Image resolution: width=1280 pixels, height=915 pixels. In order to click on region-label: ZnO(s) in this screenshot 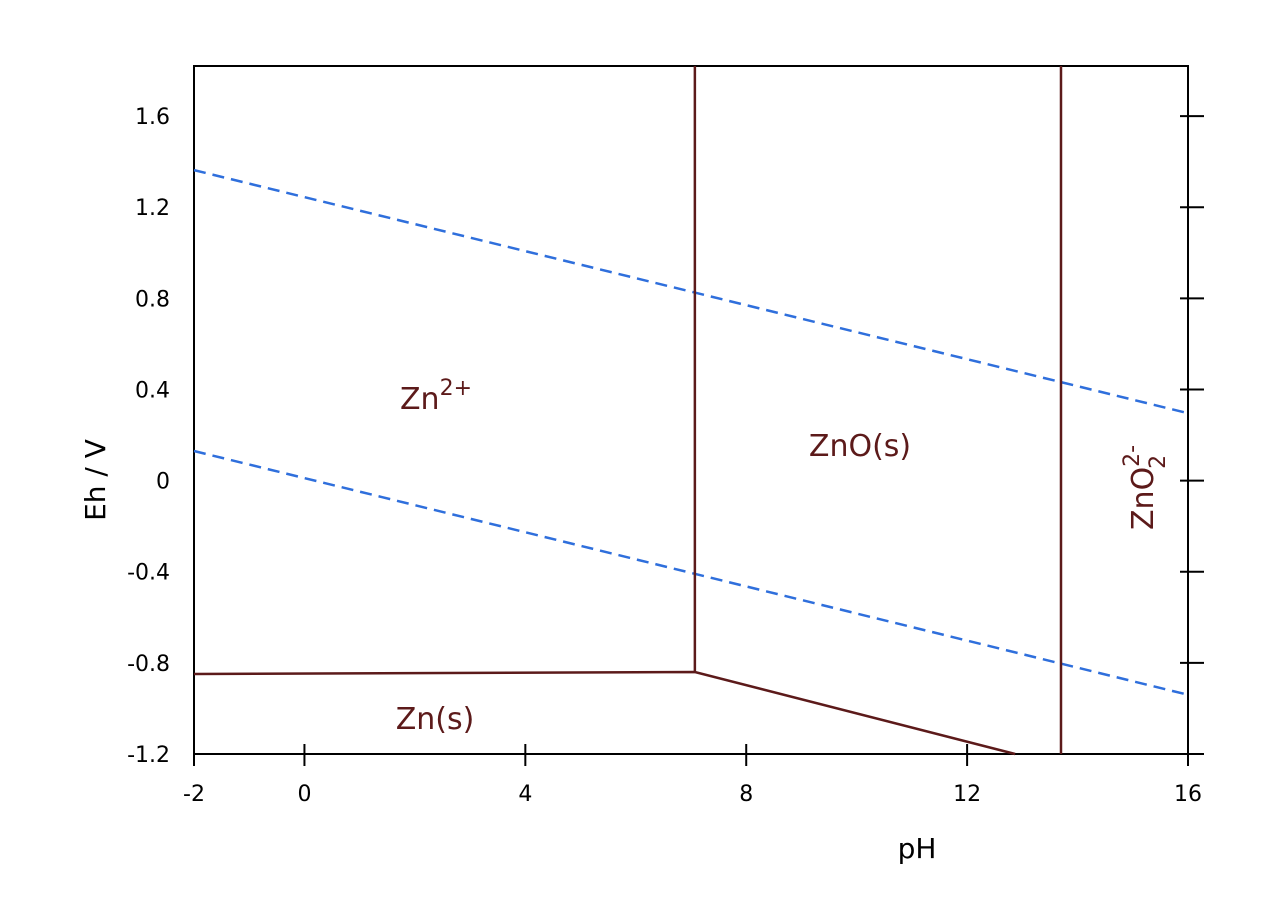, I will do `click(860, 446)`.